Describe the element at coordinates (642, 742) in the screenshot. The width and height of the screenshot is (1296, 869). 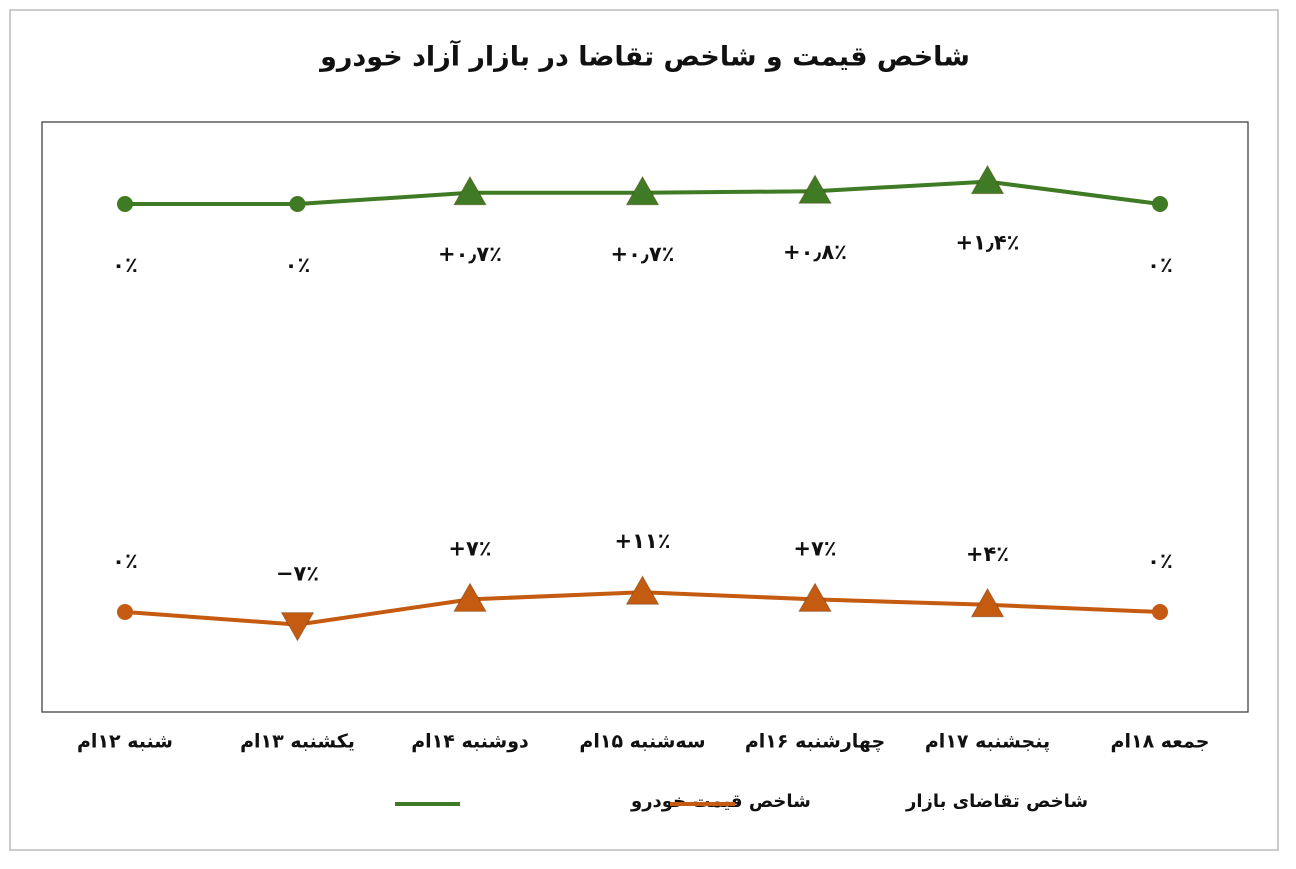
I see `x-tick-label: سه‌شنبه ۱۵ام` at that location.